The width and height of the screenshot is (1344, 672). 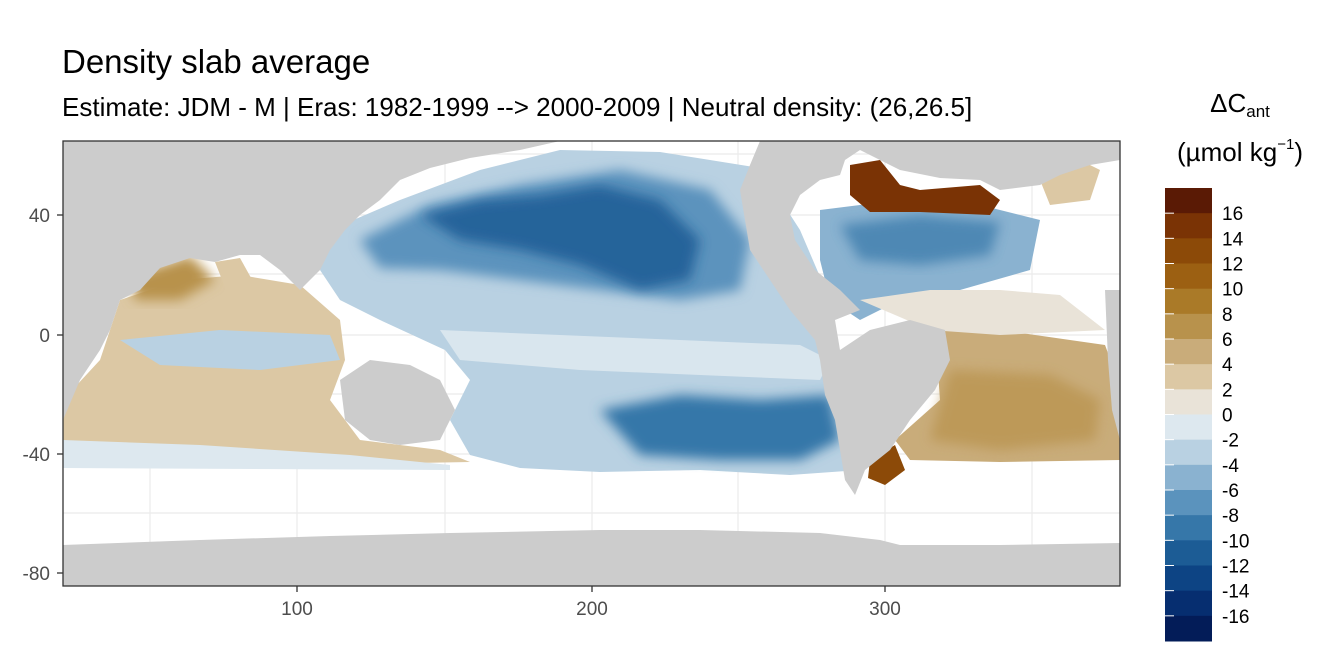 I want to click on legend-label: -6, so click(x=1230, y=491).